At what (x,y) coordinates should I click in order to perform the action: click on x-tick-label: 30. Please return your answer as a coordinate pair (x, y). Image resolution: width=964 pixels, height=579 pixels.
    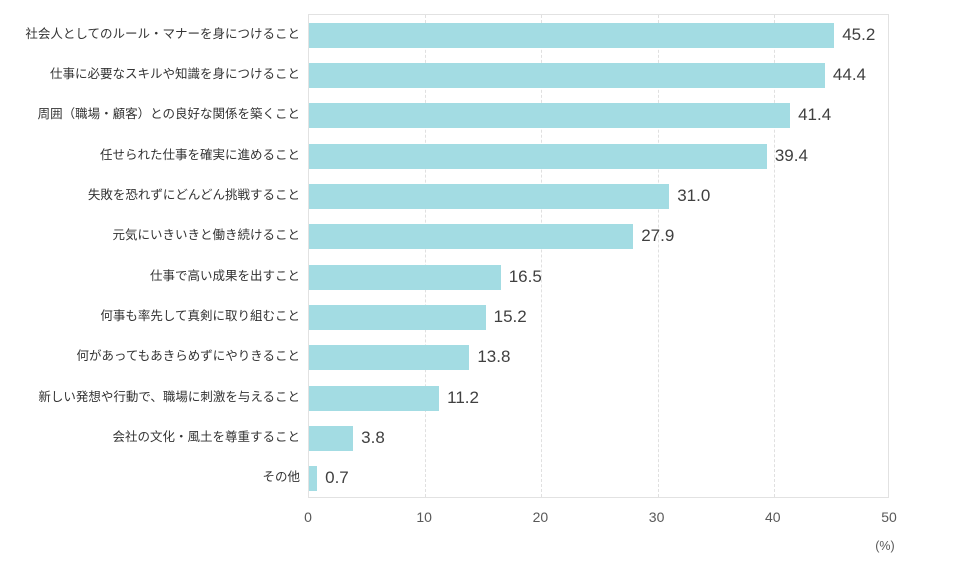
    Looking at the image, I should click on (656, 517).